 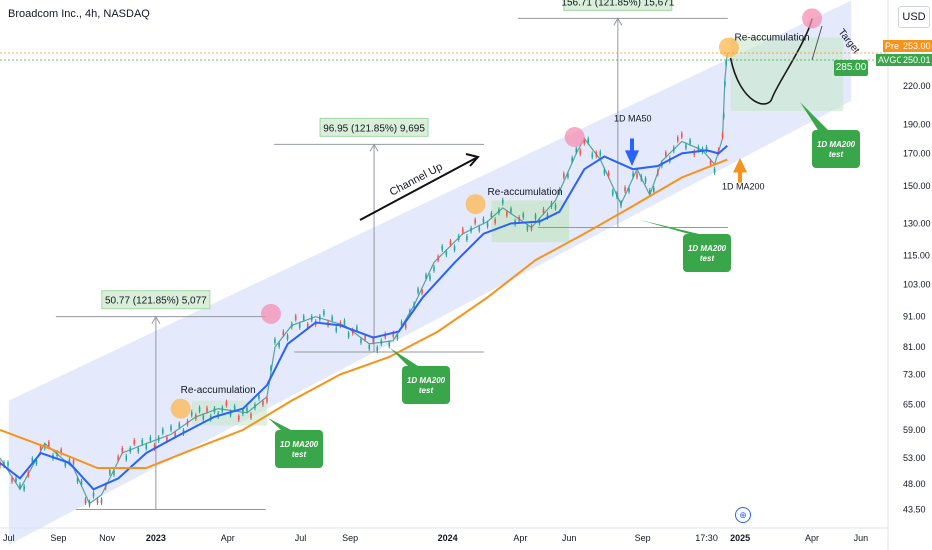 I want to click on price-tick: 81.00, so click(x=914, y=347).